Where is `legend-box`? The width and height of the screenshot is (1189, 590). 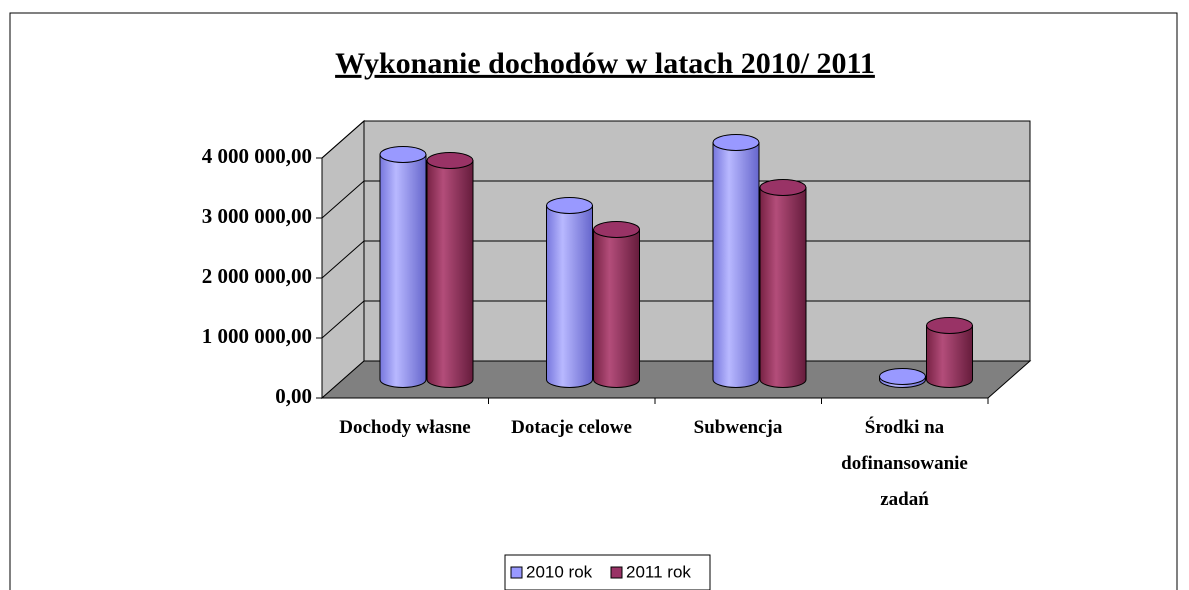 legend-box is located at coordinates (607, 572).